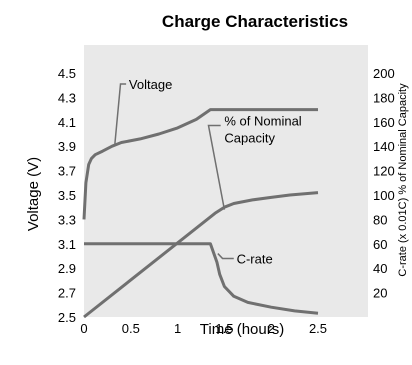  What do you see at coordinates (150, 84) in the screenshot?
I see `annotation-voltage: Voltage` at bounding box center [150, 84].